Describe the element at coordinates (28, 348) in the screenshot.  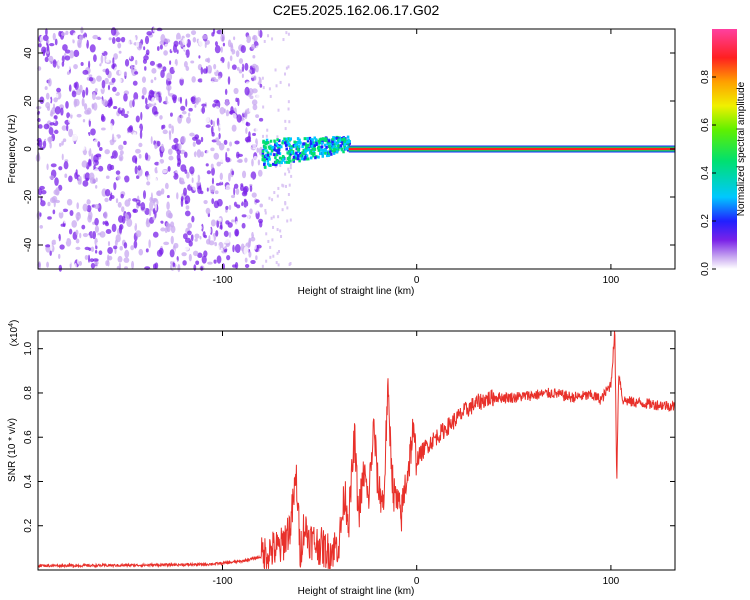
I see `y-tick-label: 1.0` at that location.